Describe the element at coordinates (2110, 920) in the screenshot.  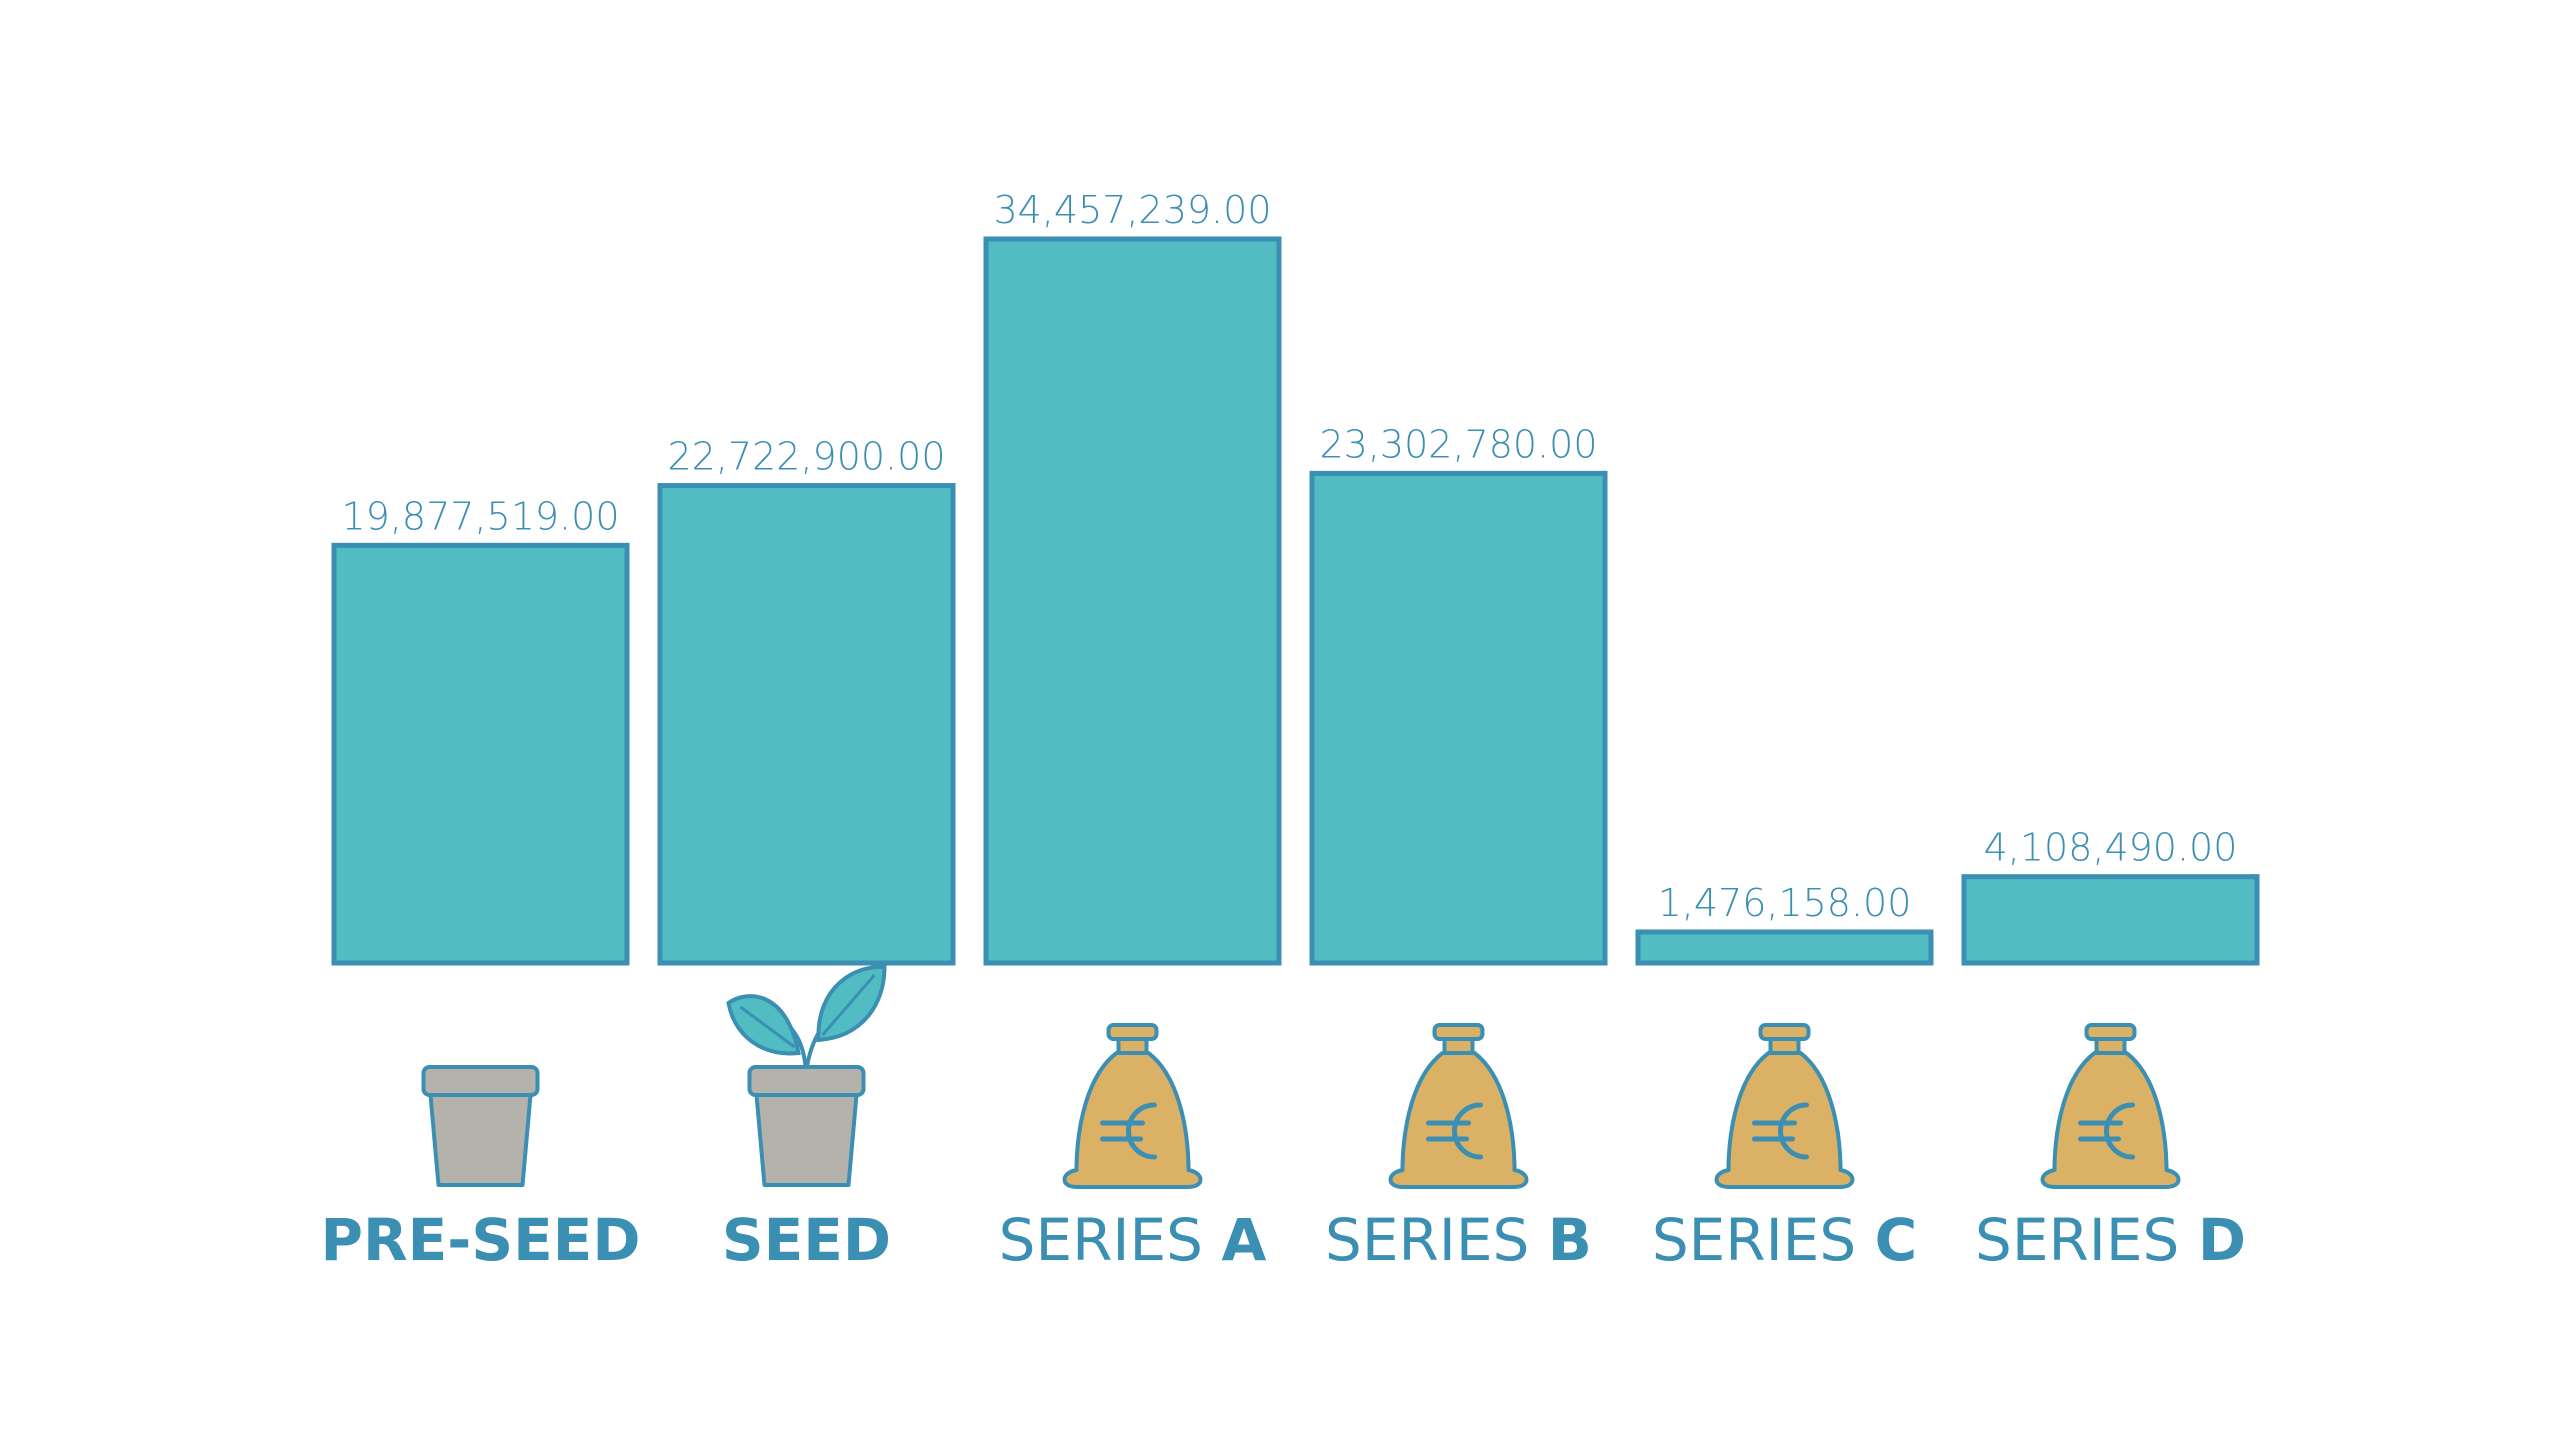
I see `bar-series-d` at that location.